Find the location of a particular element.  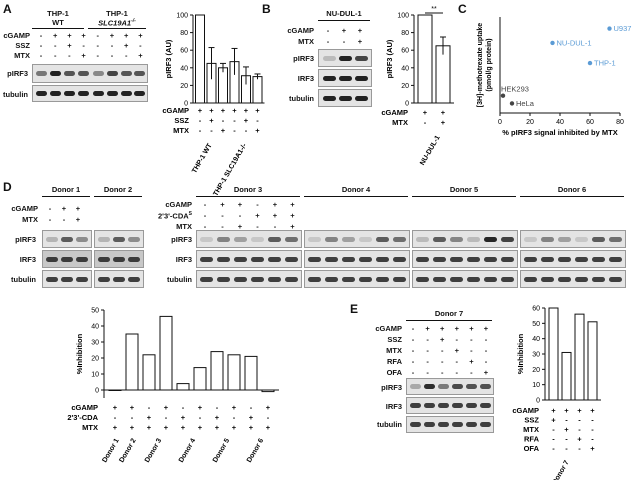

d-left-sym-r0-c0: - is located at coordinates (50, 208).